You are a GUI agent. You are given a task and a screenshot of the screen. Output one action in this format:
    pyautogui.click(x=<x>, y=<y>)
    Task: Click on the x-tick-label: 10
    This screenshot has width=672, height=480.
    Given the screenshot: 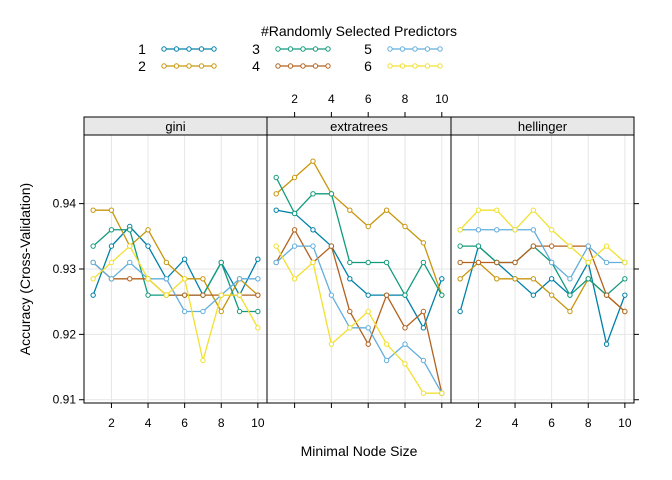 What is the action you would take?
    pyautogui.click(x=625, y=423)
    